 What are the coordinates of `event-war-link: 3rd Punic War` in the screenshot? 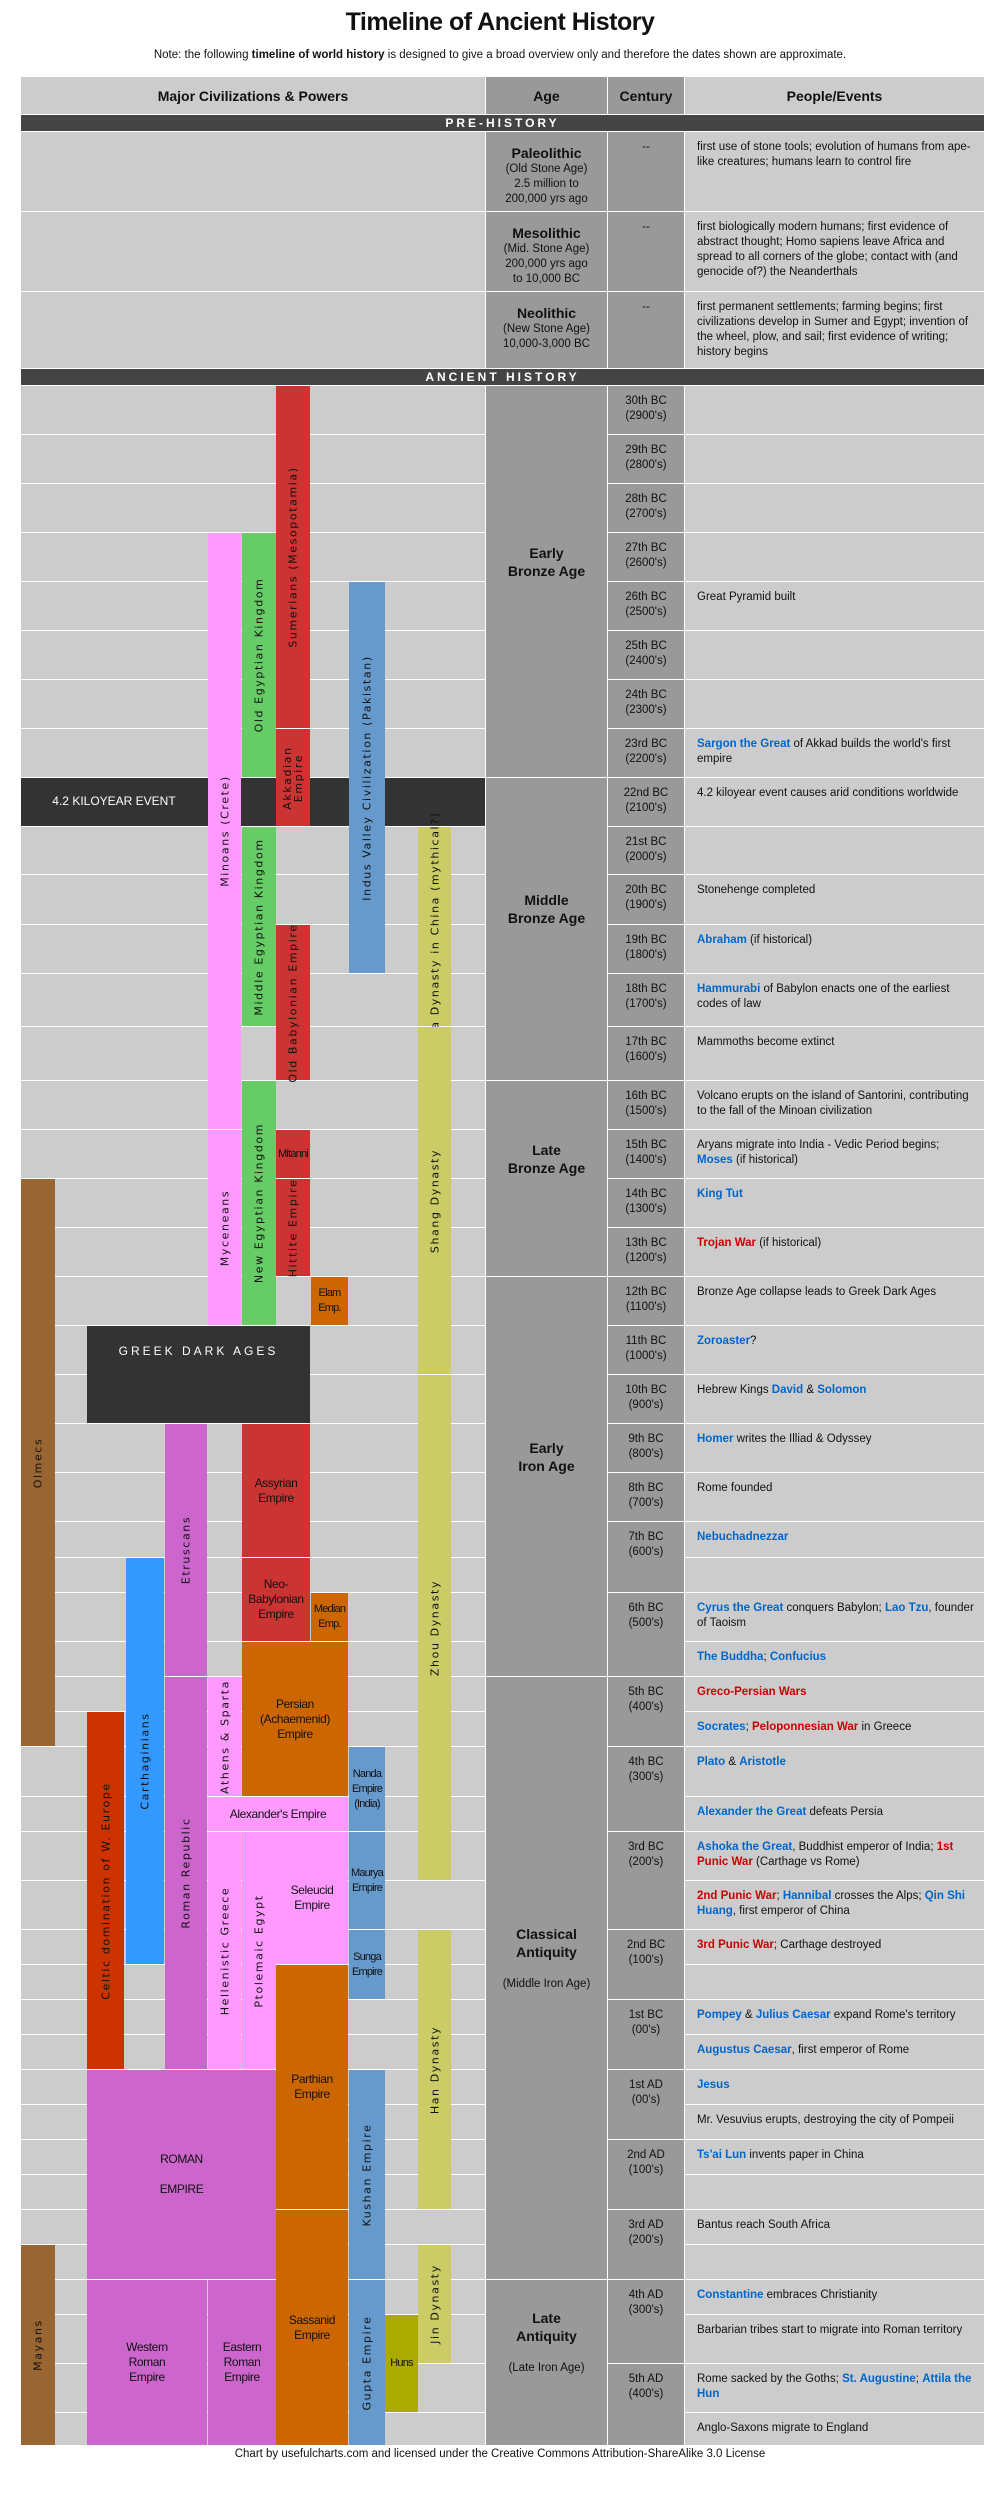 It's located at (735, 1945).